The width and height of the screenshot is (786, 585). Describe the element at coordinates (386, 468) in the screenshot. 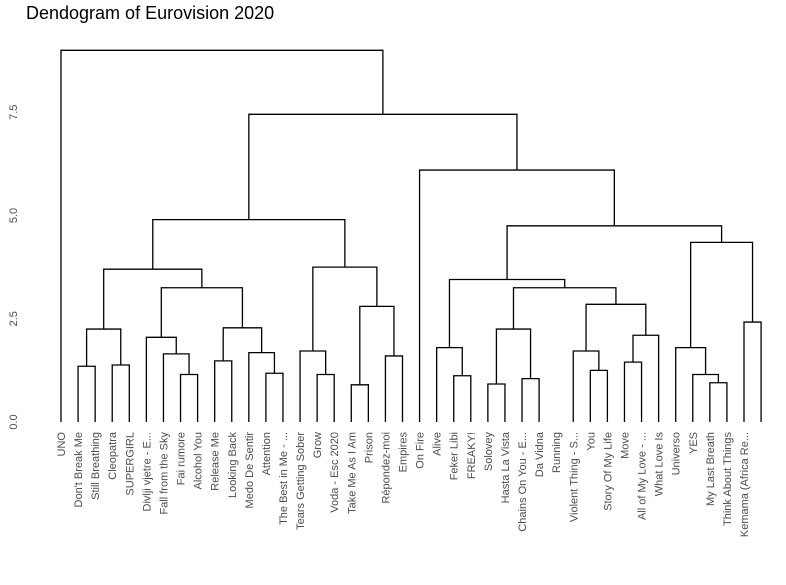

I see `leaf-label: Répondez-moi` at that location.